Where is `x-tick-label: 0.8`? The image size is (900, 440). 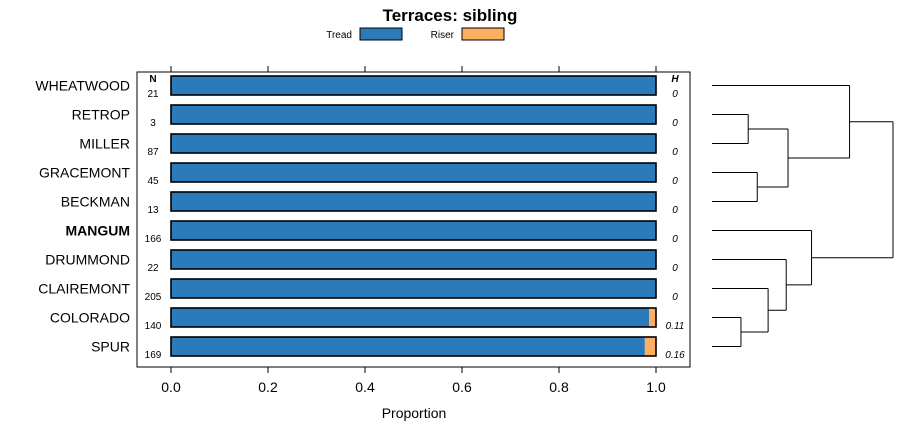 x-tick-label: 0.8 is located at coordinates (559, 387).